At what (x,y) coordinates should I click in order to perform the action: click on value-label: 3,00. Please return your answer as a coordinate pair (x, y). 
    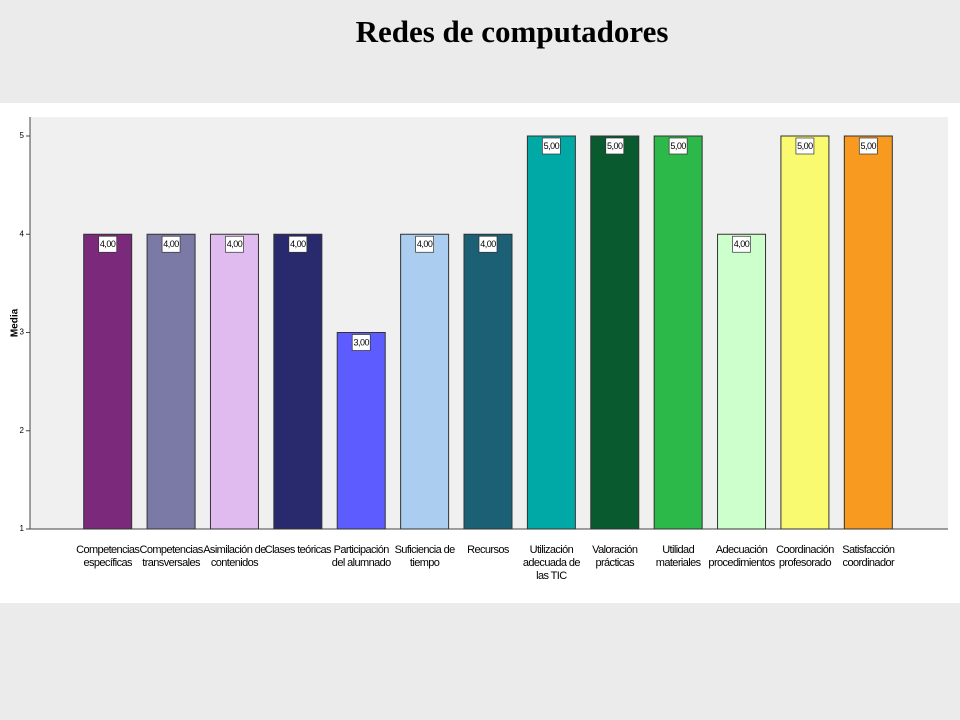
    Looking at the image, I should click on (361, 342).